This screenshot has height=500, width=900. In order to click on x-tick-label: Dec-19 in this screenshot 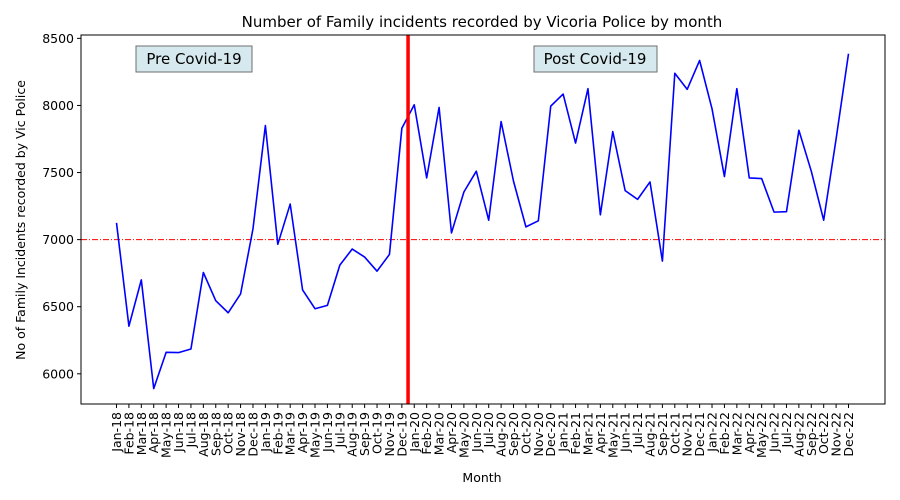, I will do `click(401, 434)`.